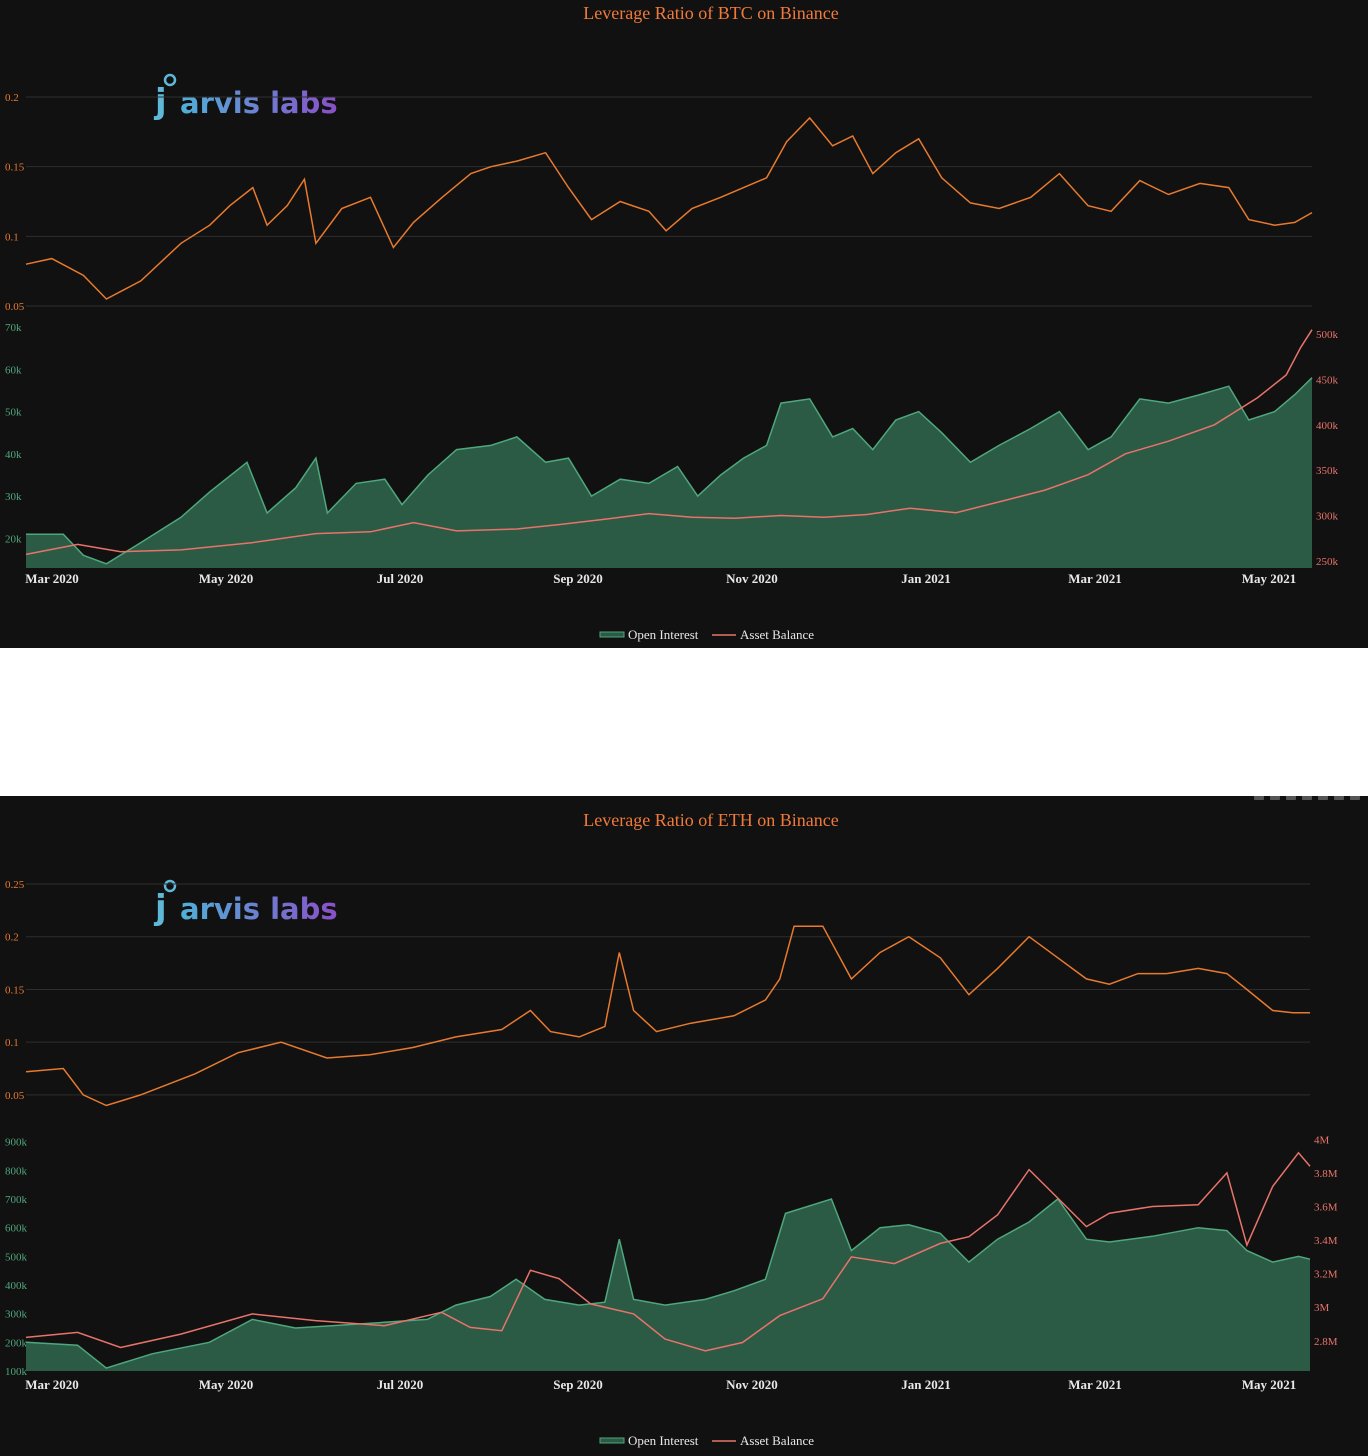  What do you see at coordinates (1327, 516) in the screenshot?
I see `asset-tick-label: 300k` at bounding box center [1327, 516].